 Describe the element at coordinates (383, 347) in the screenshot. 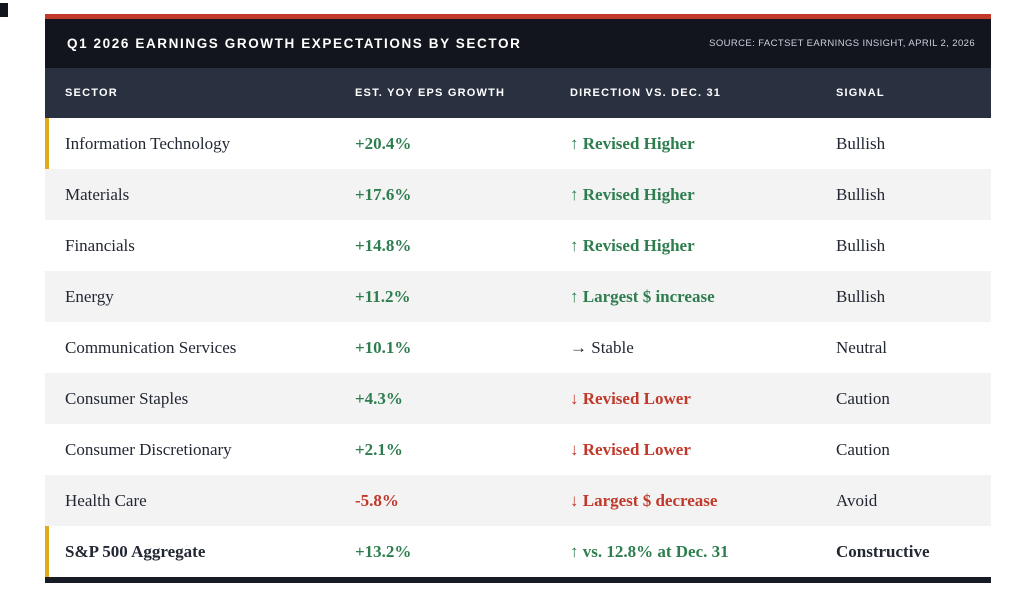

I see `eps-growth-cell: +10.1%` at that location.